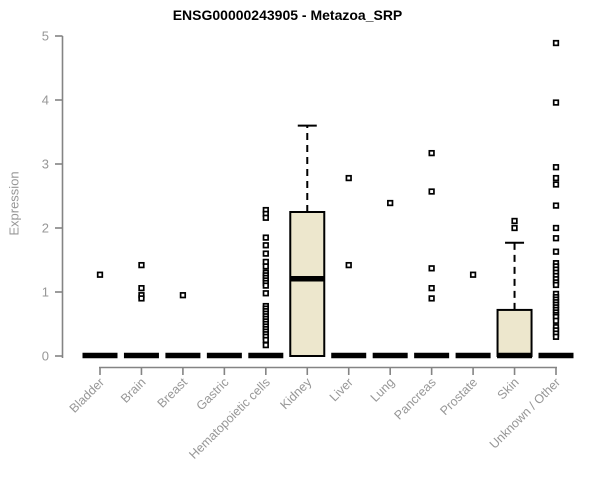  What do you see at coordinates (133, 390) in the screenshot?
I see `x-tick-label: Brain` at bounding box center [133, 390].